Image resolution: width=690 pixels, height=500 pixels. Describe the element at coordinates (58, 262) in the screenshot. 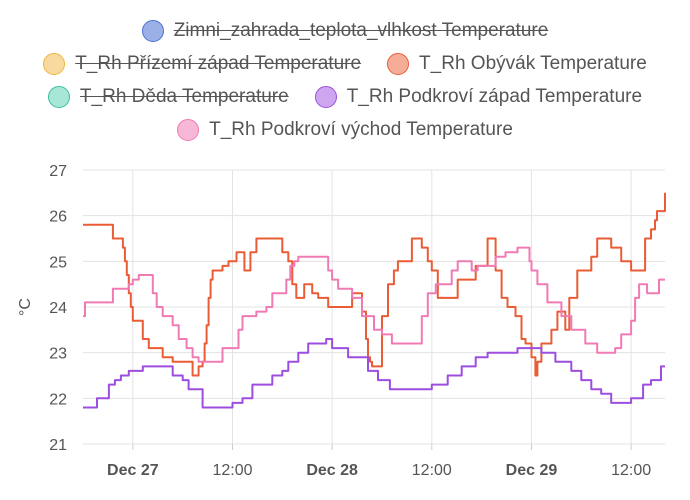

I see `y-tick-label: 25` at that location.